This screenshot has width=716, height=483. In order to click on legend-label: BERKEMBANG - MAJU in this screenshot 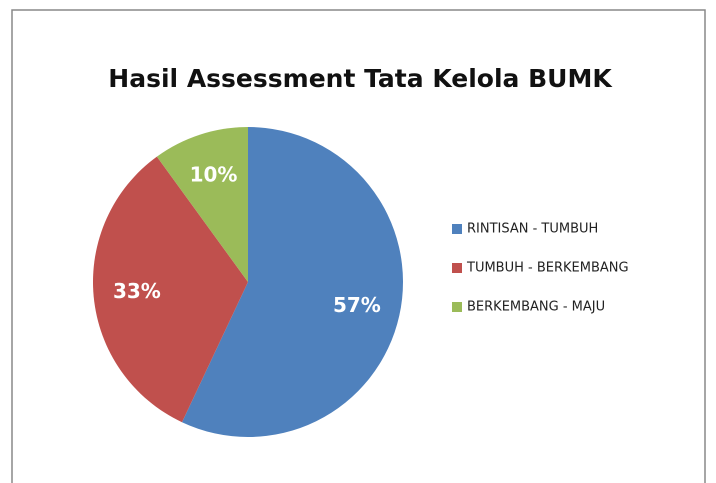, I will do `click(536, 307)`.